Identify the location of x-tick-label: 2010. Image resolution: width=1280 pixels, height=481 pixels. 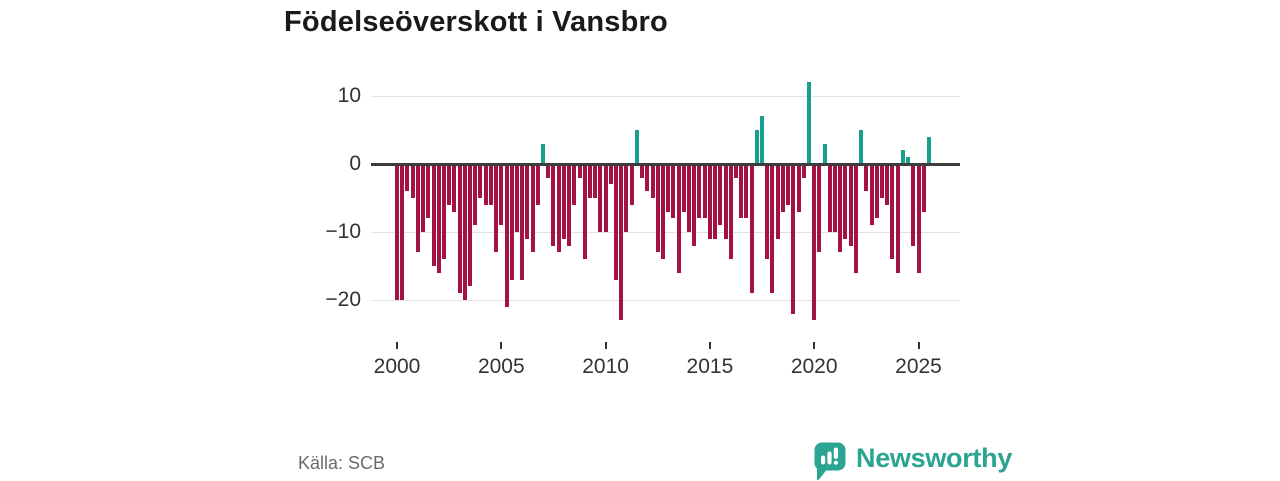
(605, 366).